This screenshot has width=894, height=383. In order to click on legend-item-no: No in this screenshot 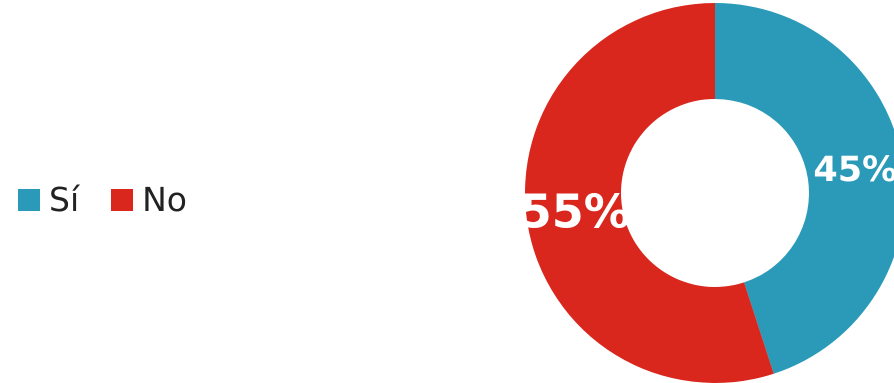, I will do `click(149, 199)`.